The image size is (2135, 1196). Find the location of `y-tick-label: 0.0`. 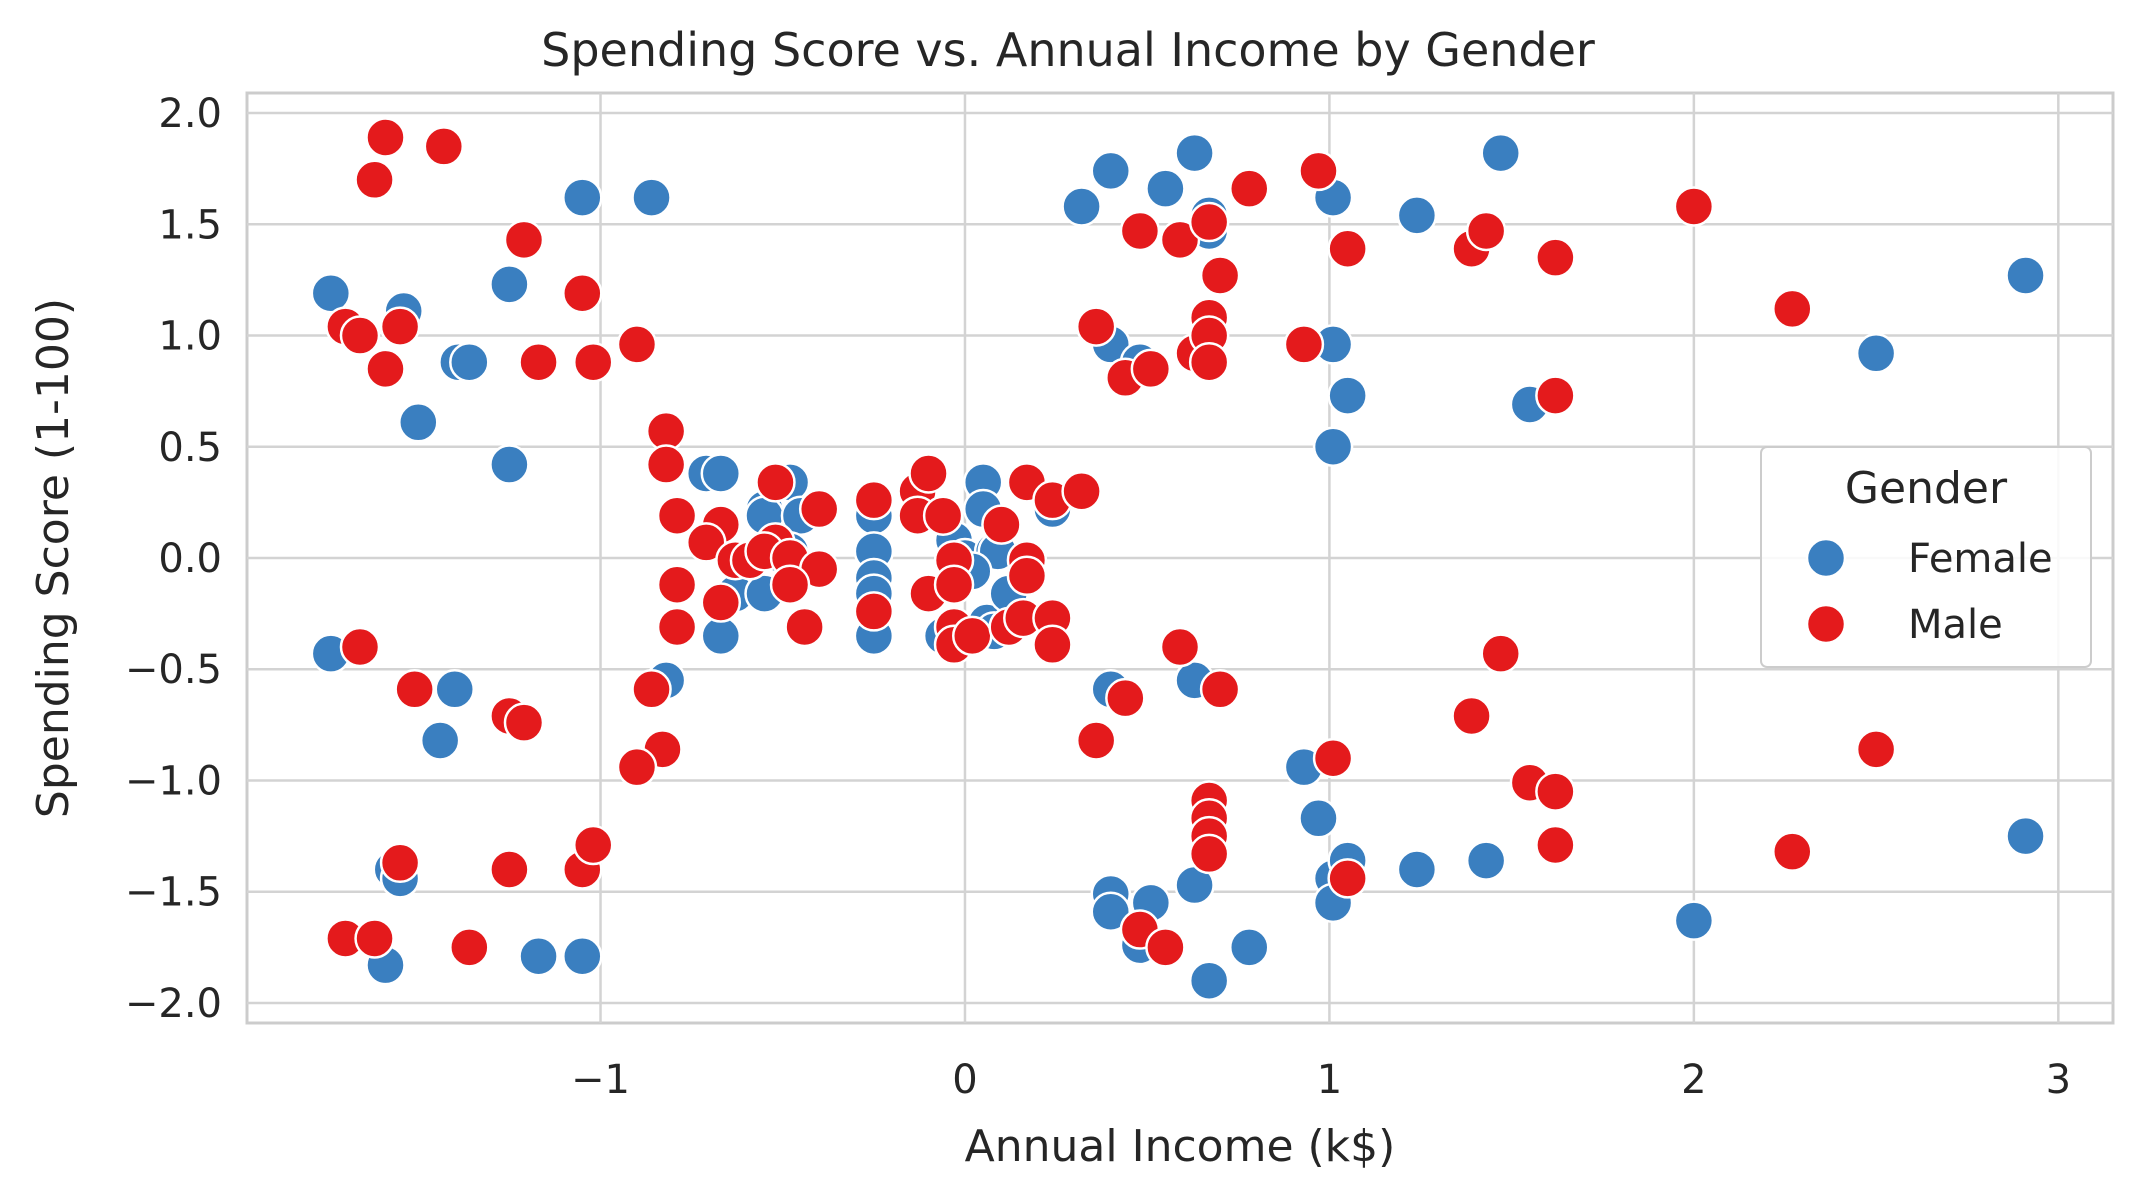

y-tick-label: 0.0 is located at coordinates (190, 559).